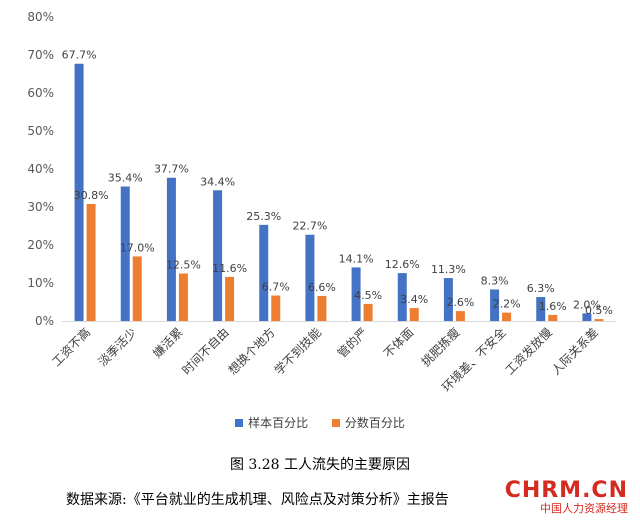  What do you see at coordinates (276, 287) in the screenshot?
I see `data-label-score: 6.7%` at bounding box center [276, 287].